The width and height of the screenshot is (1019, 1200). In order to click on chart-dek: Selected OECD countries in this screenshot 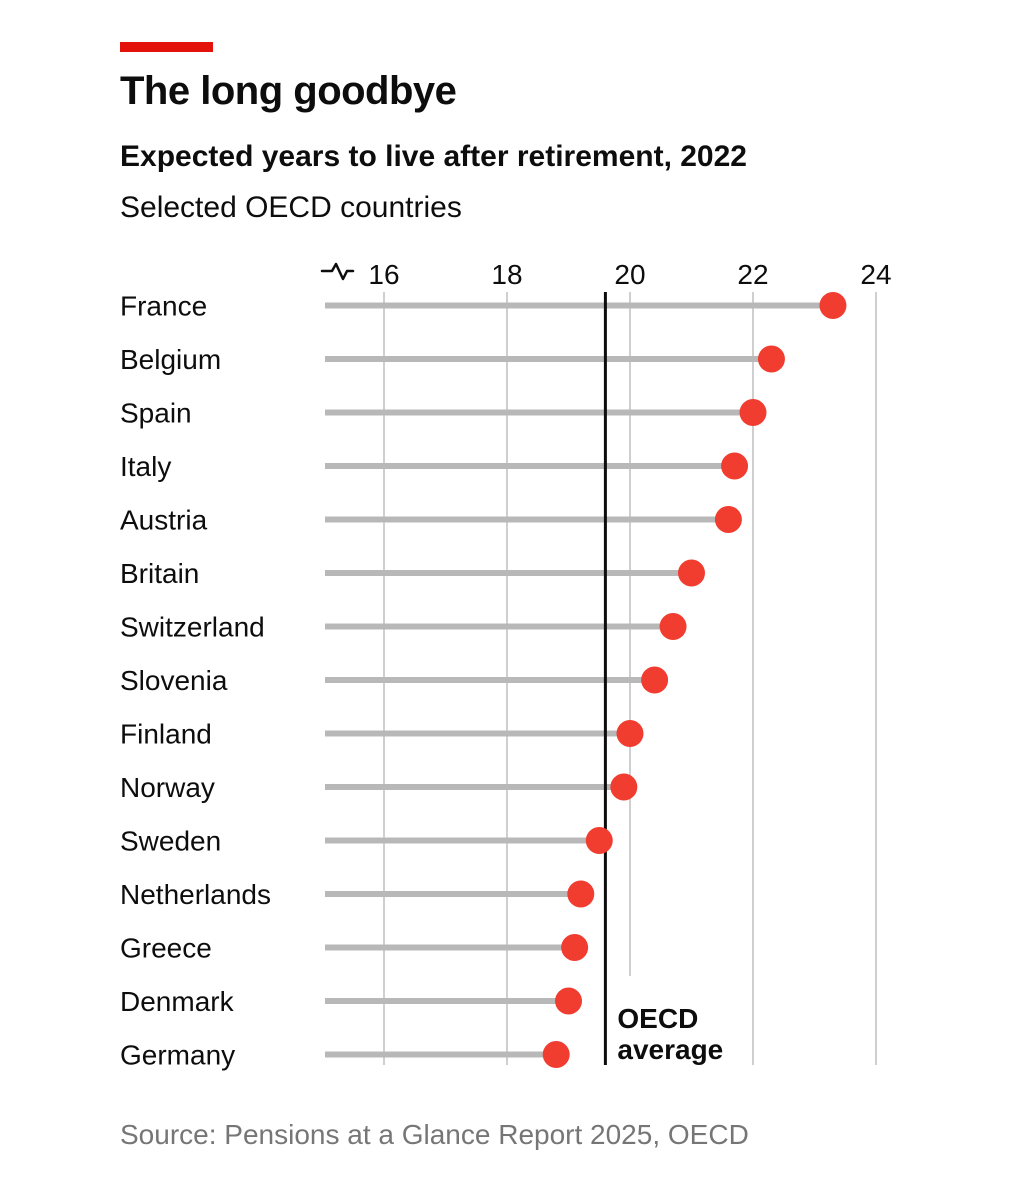, I will do `click(291, 207)`.